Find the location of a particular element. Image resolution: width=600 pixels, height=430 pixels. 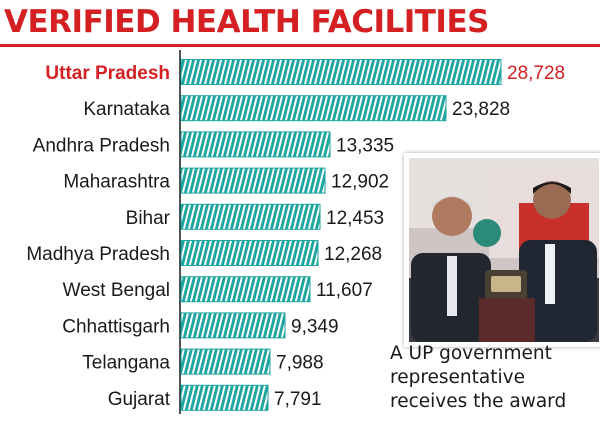

category-label: Karnataka is located at coordinates (126, 109).